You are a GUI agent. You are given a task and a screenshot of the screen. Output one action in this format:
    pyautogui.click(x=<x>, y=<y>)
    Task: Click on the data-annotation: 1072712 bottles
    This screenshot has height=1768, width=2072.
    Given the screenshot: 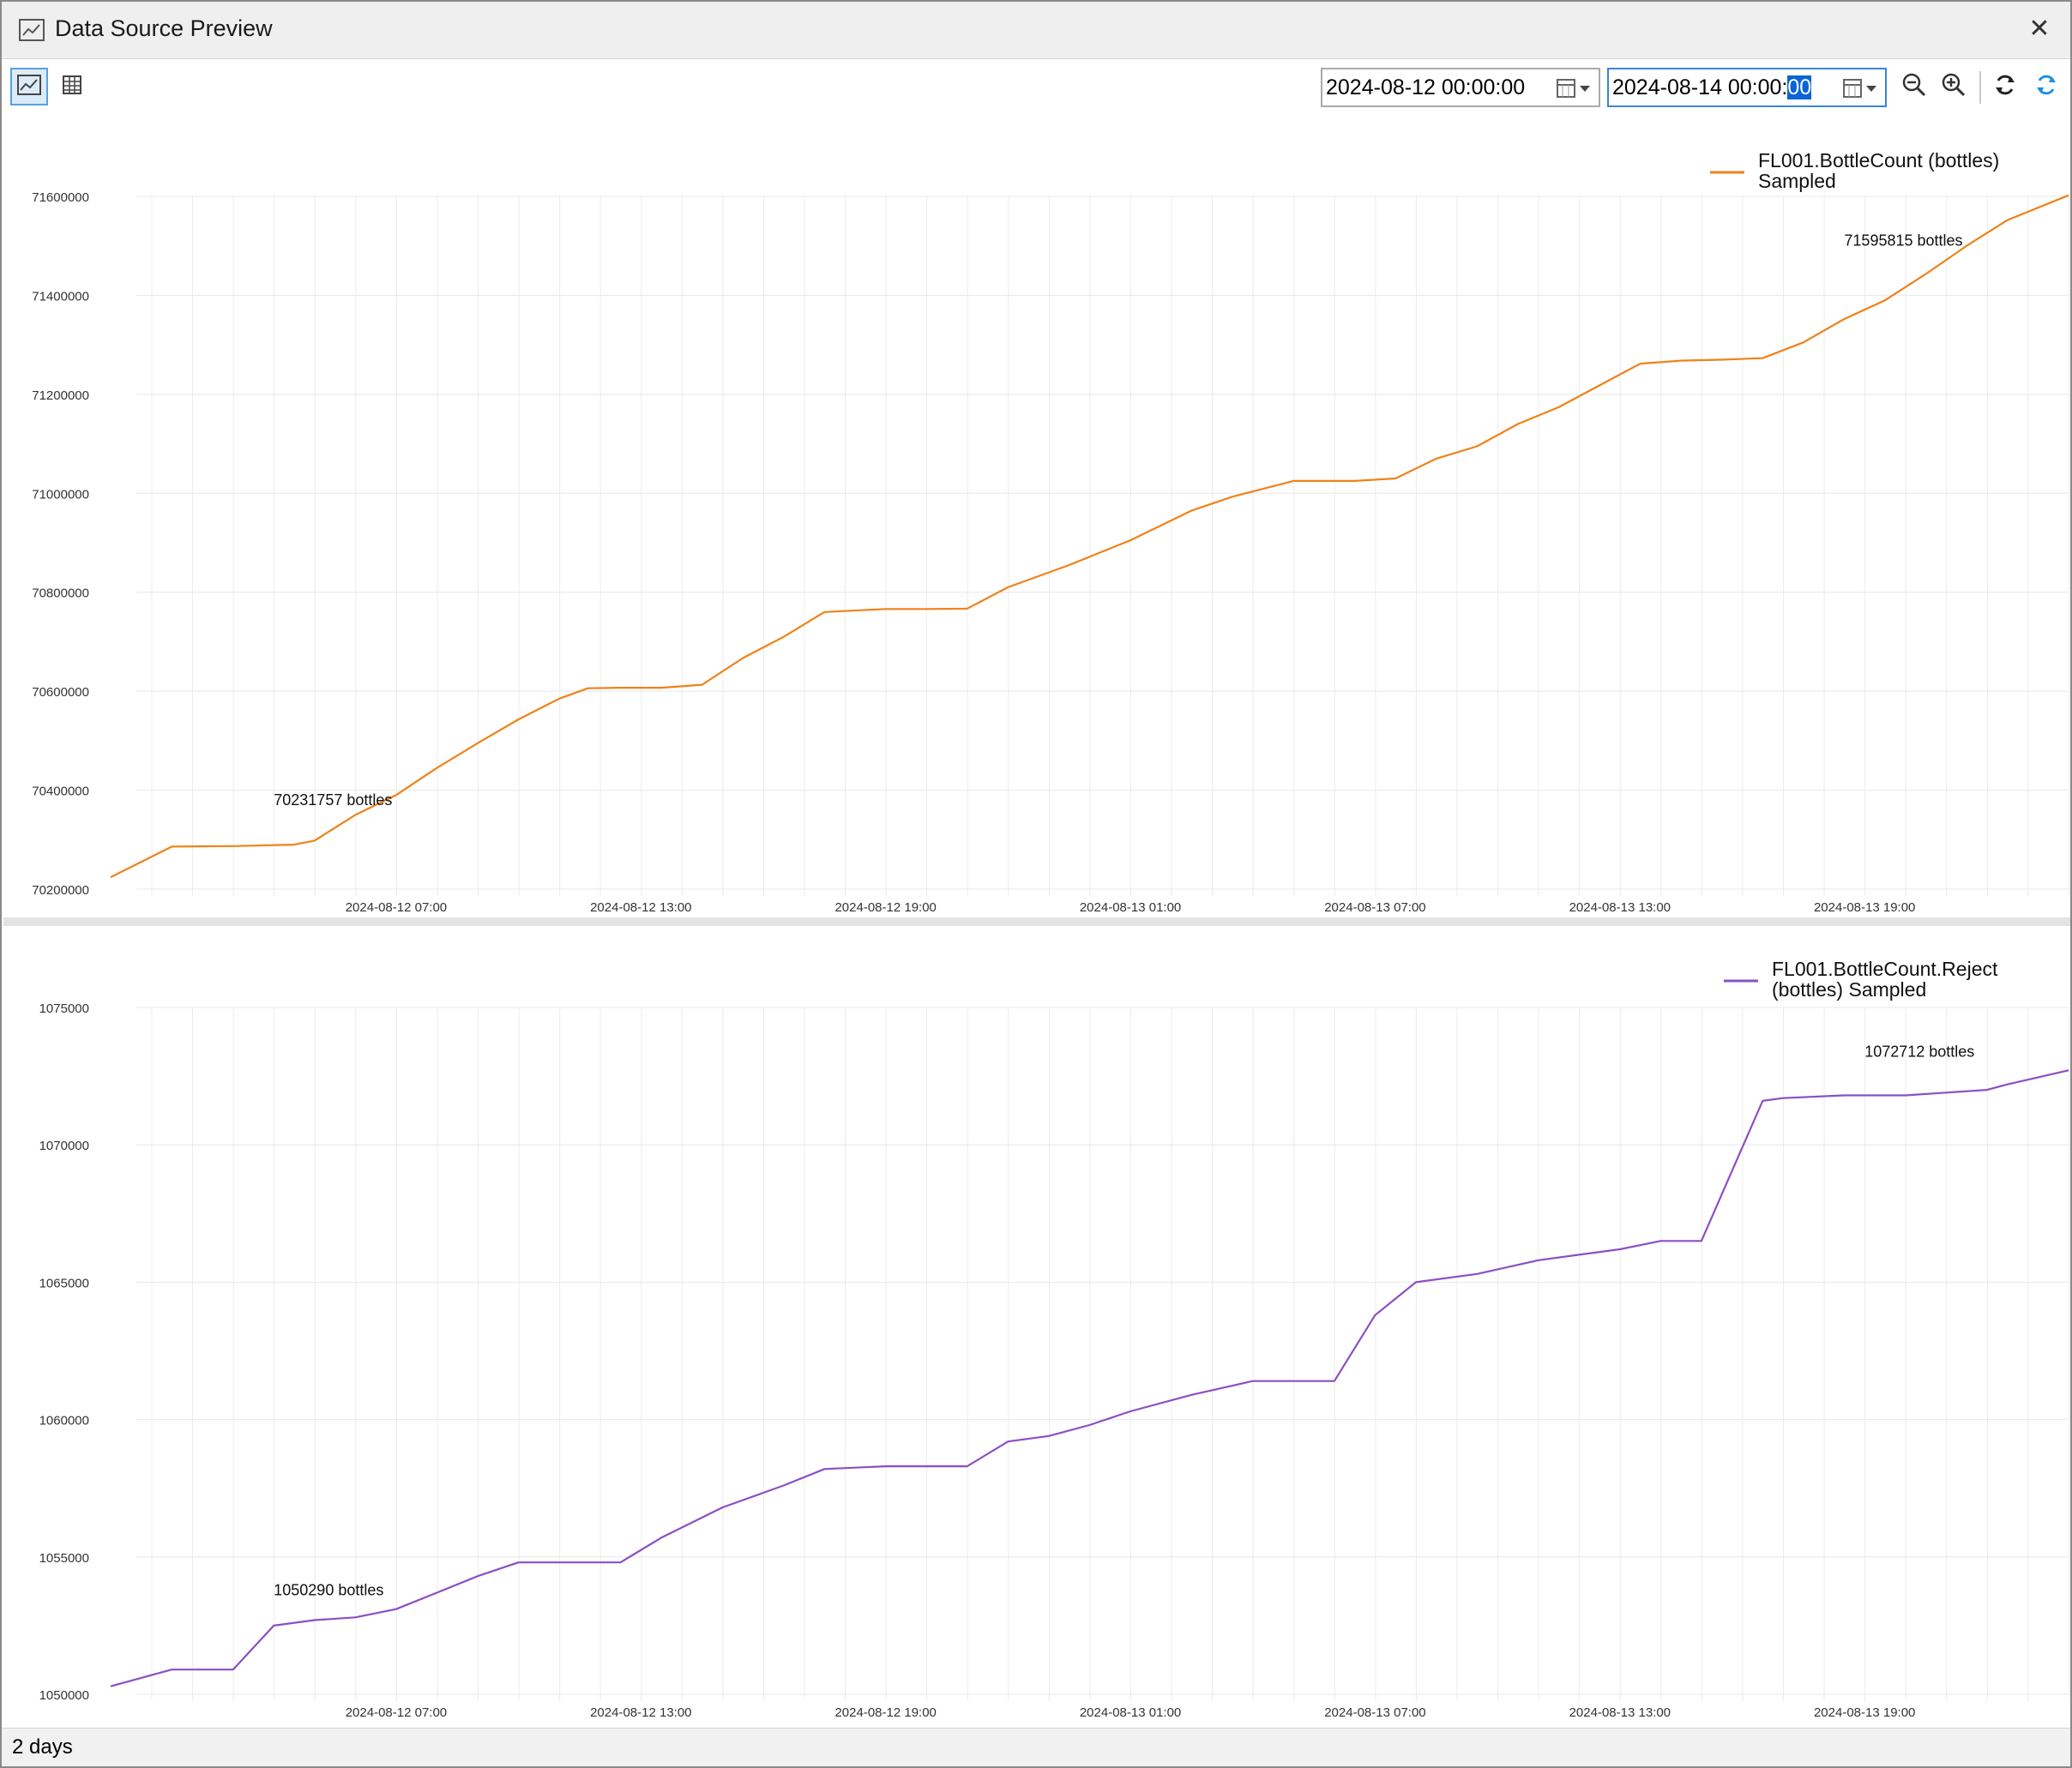 What is the action you would take?
    pyautogui.click(x=1919, y=1052)
    